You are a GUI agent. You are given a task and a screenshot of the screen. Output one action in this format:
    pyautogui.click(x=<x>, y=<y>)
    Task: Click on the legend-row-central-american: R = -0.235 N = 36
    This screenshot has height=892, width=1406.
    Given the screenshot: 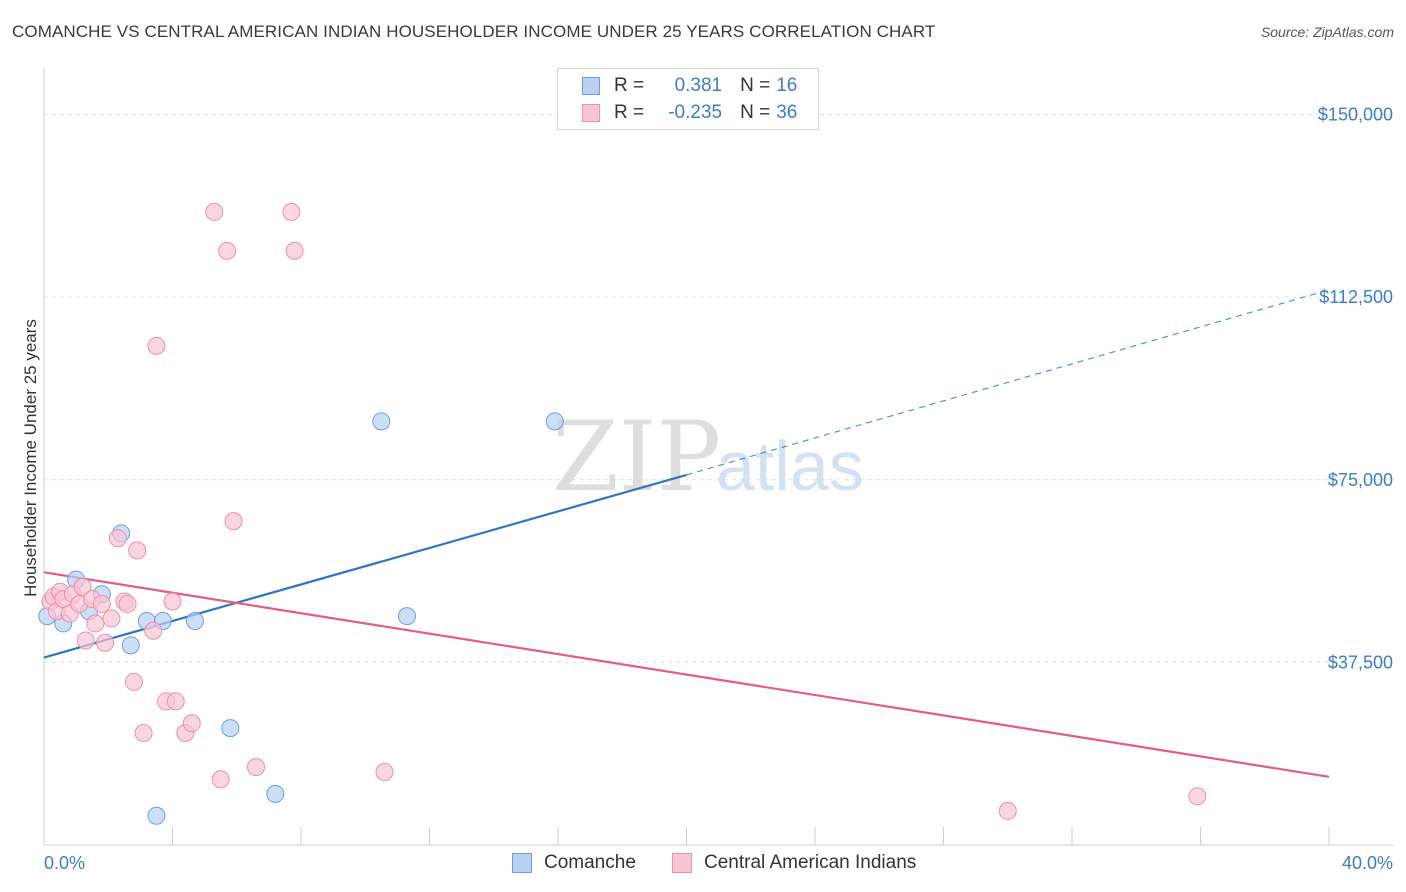 What is the action you would take?
    pyautogui.click(x=689, y=113)
    